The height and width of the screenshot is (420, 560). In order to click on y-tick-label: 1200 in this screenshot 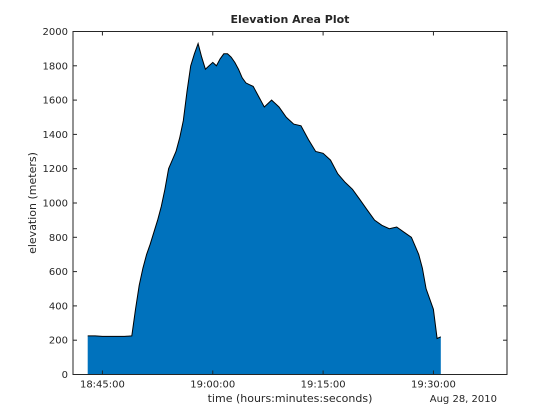, I will do `click(55, 169)`.